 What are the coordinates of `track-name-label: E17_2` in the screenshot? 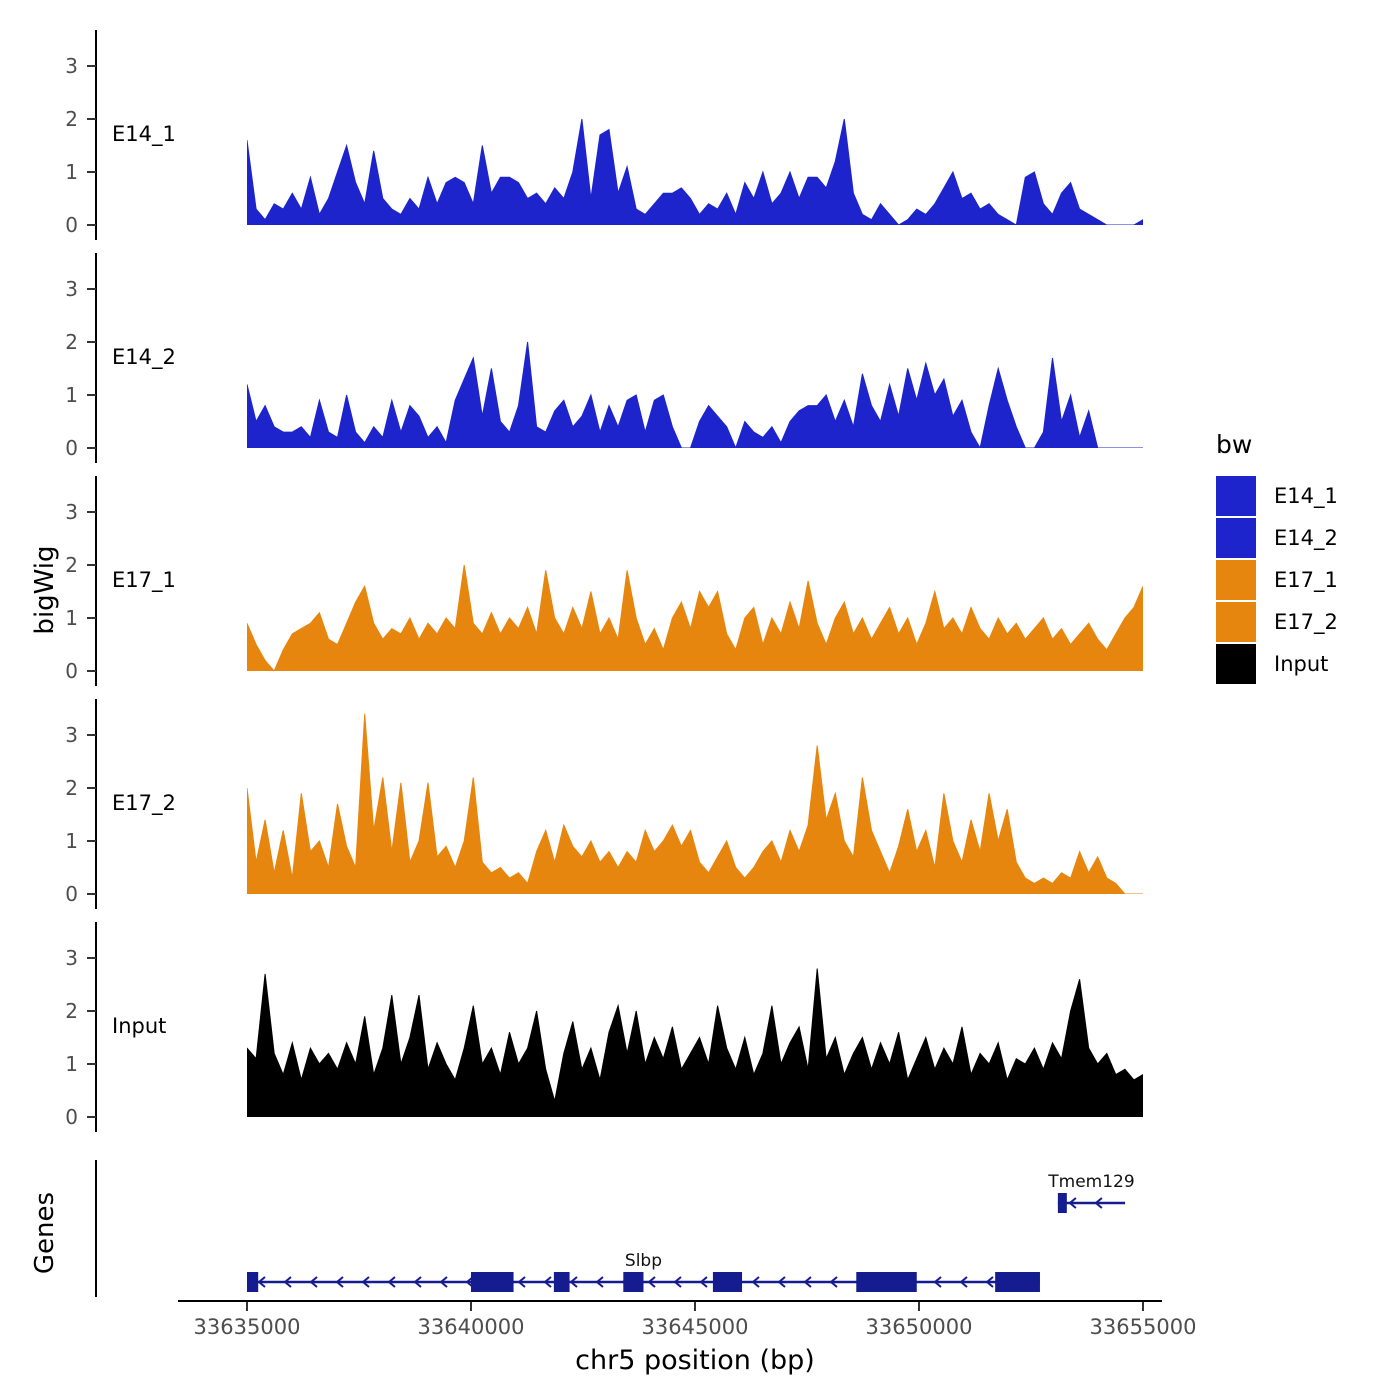 It's located at (144, 803).